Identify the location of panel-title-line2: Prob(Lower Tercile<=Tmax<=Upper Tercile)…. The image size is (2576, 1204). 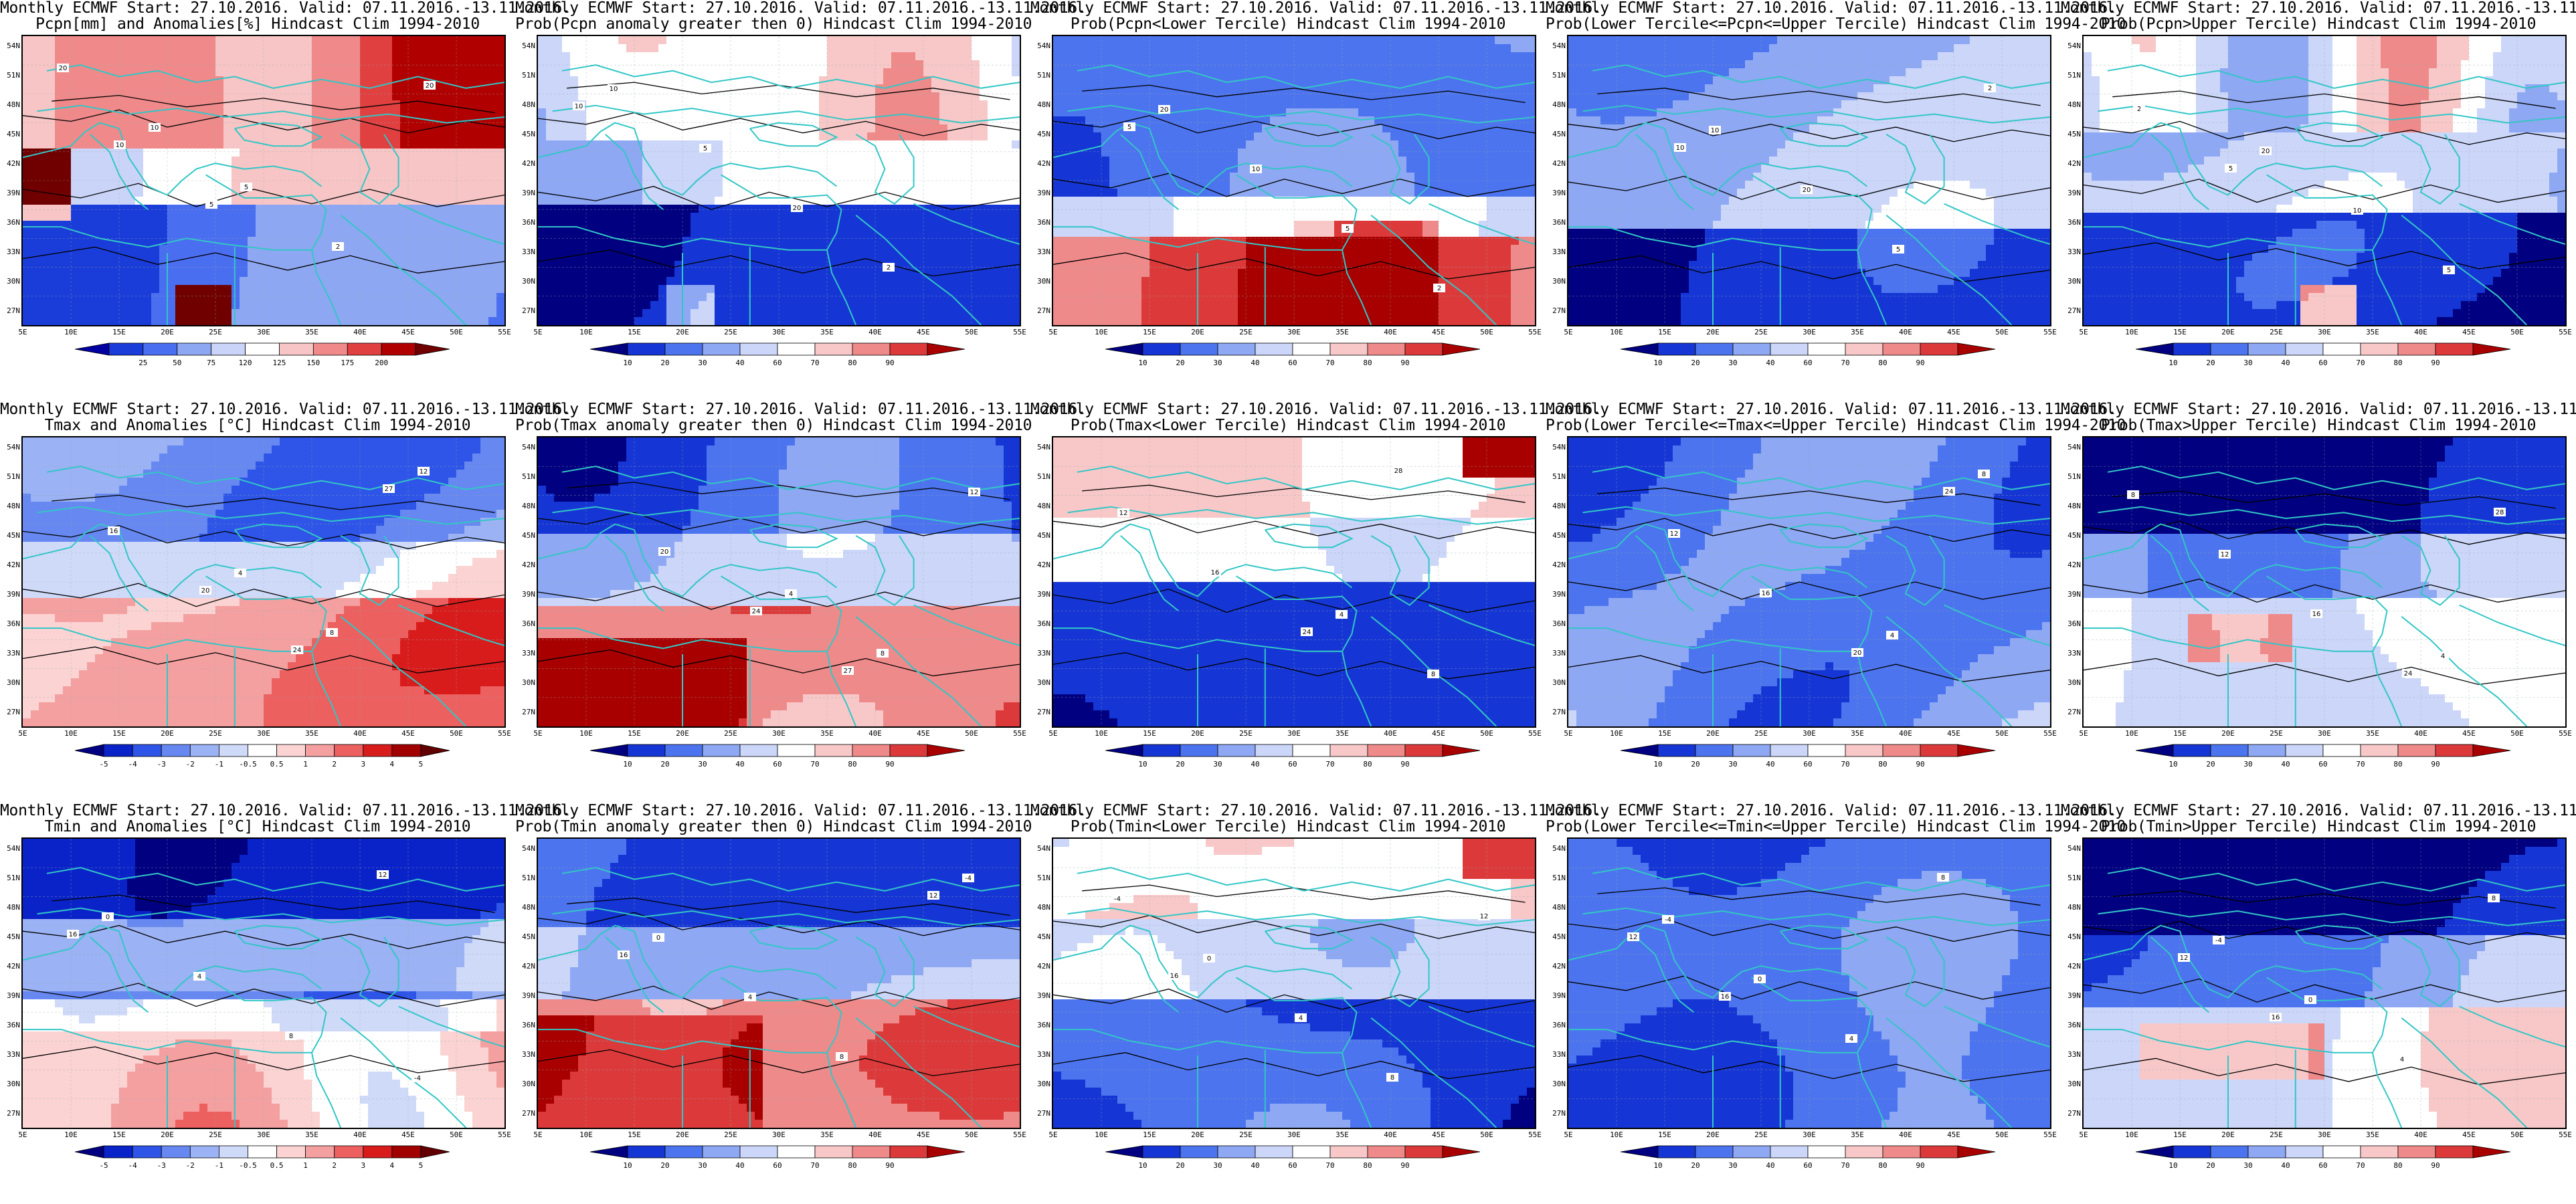
(1836, 425).